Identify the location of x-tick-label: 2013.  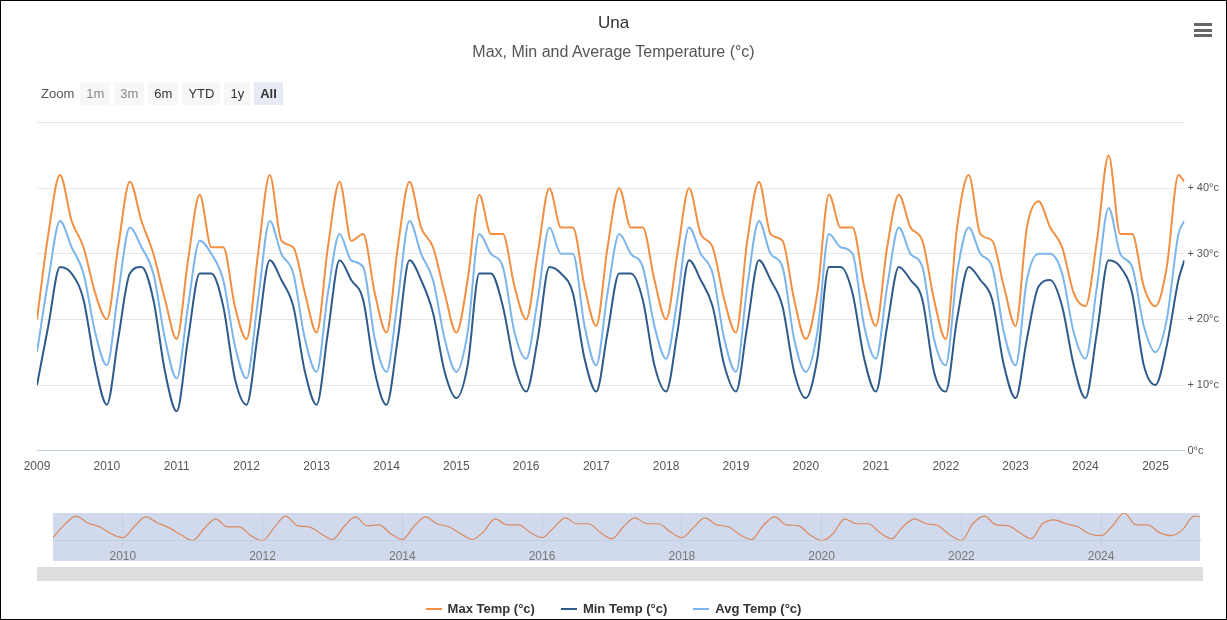
(317, 466).